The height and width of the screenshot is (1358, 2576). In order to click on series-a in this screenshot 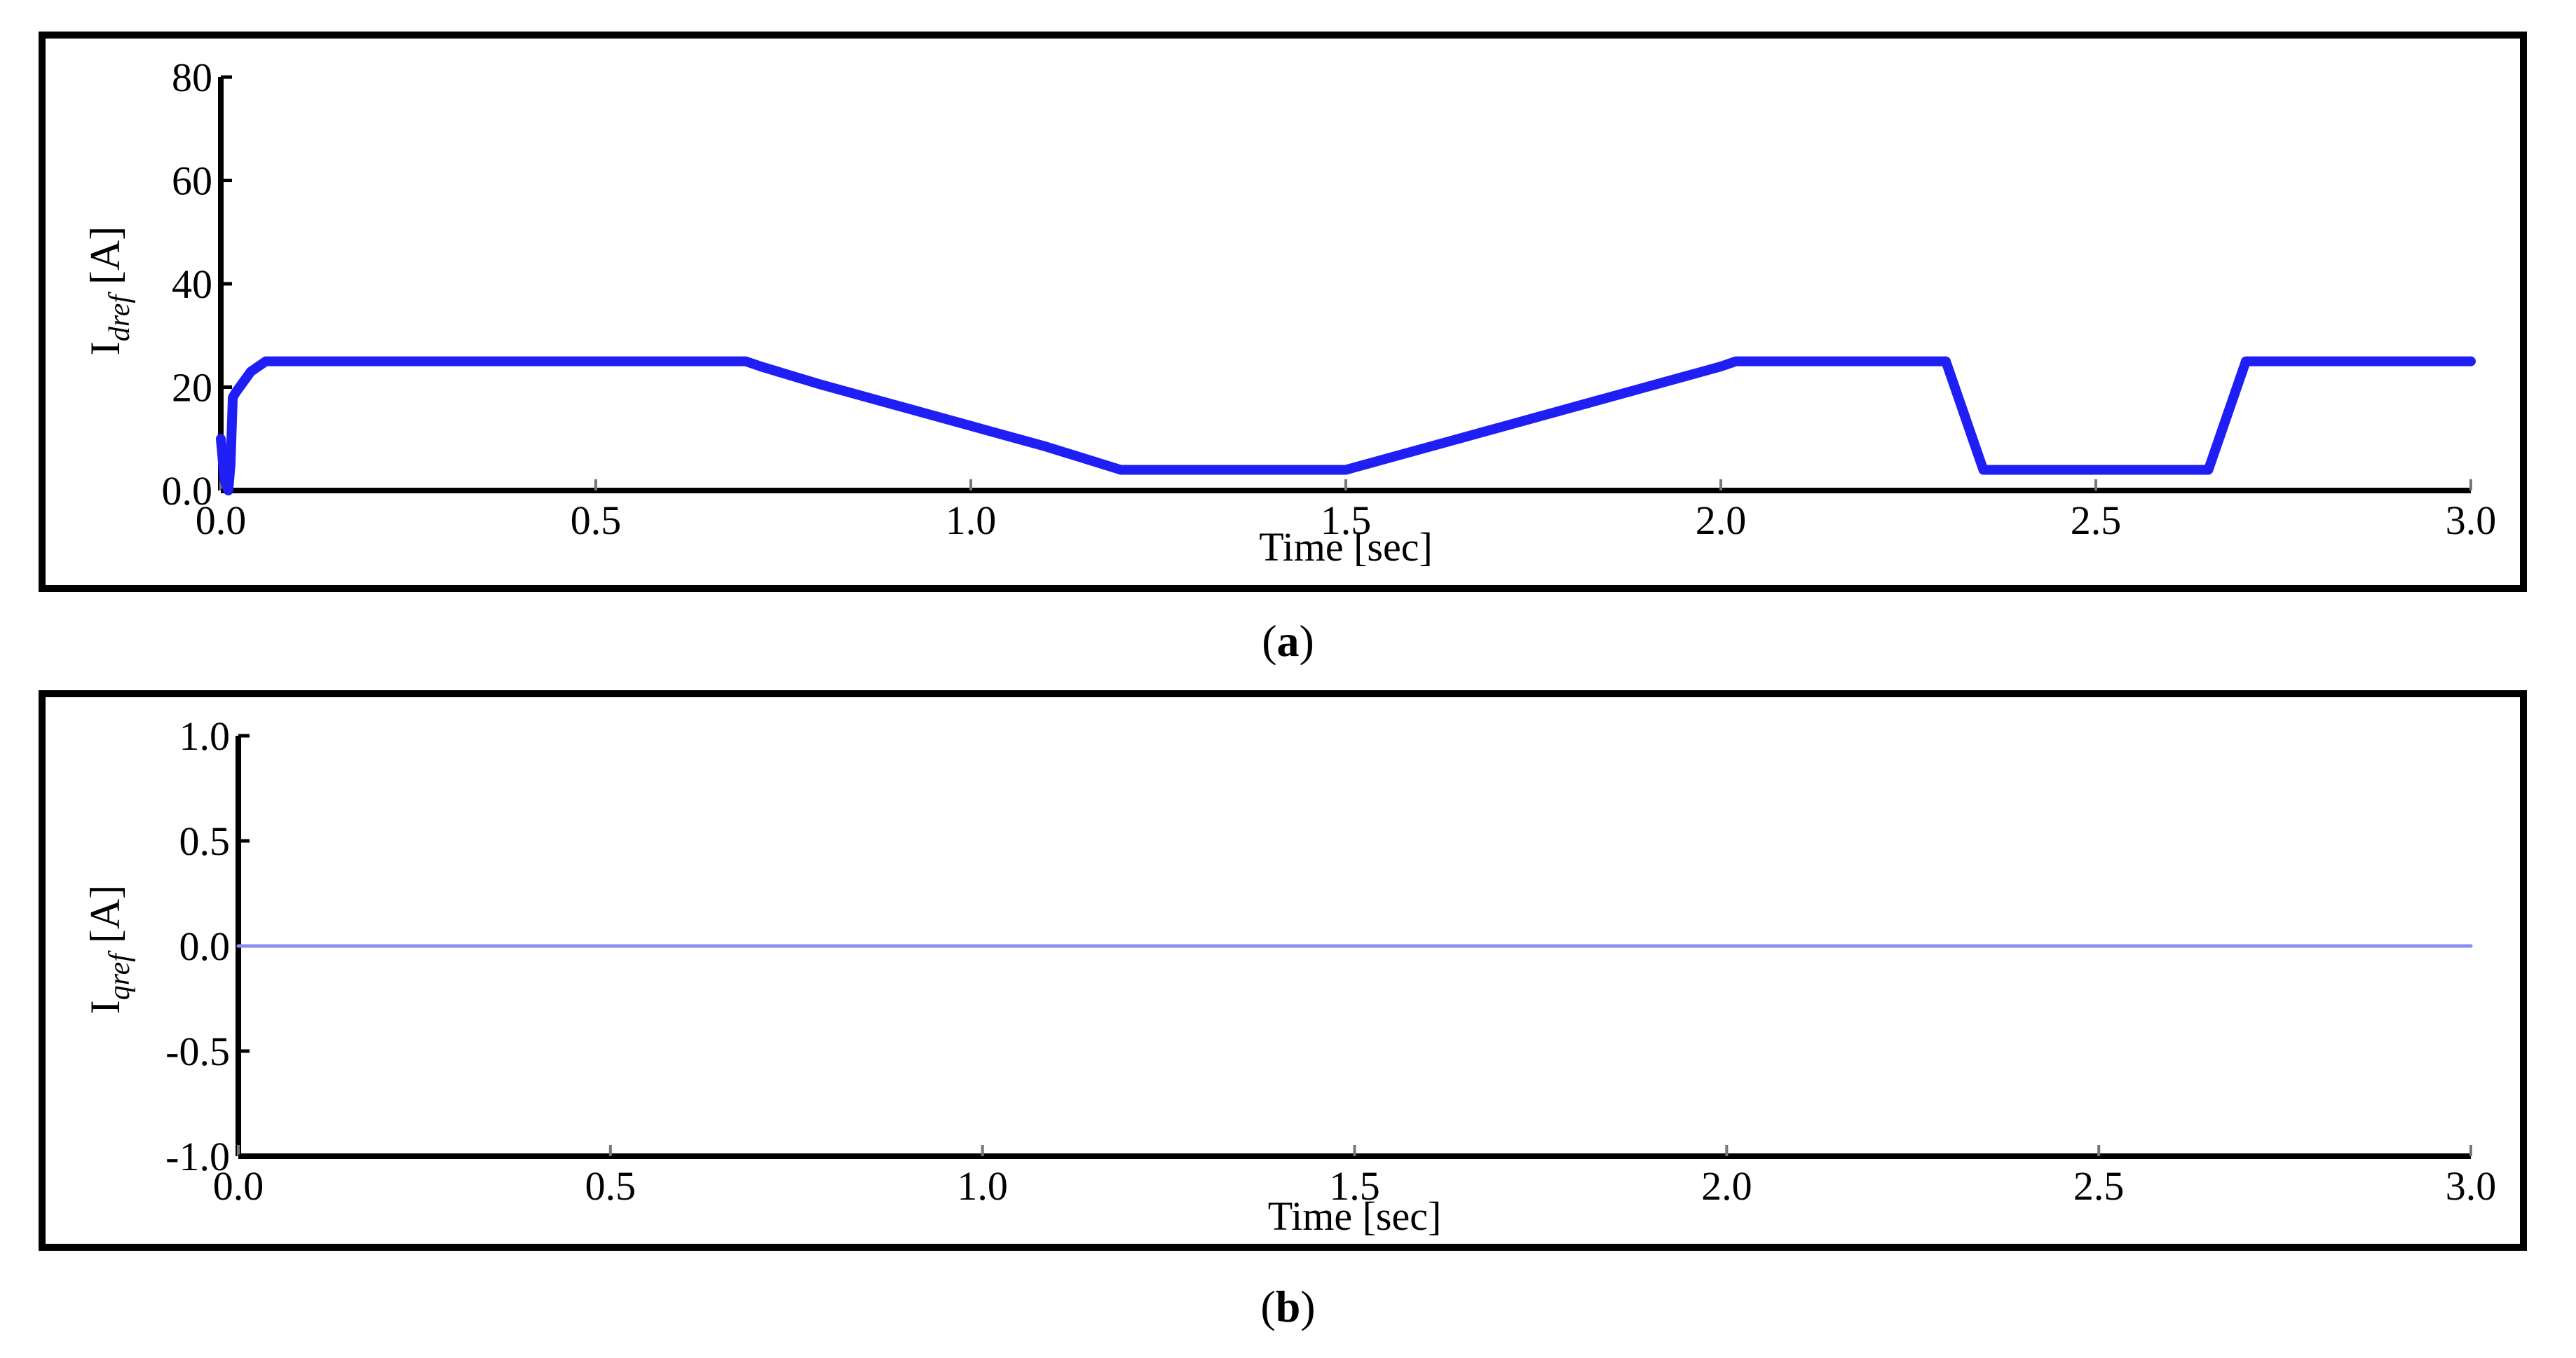, I will do `click(1346, 426)`.